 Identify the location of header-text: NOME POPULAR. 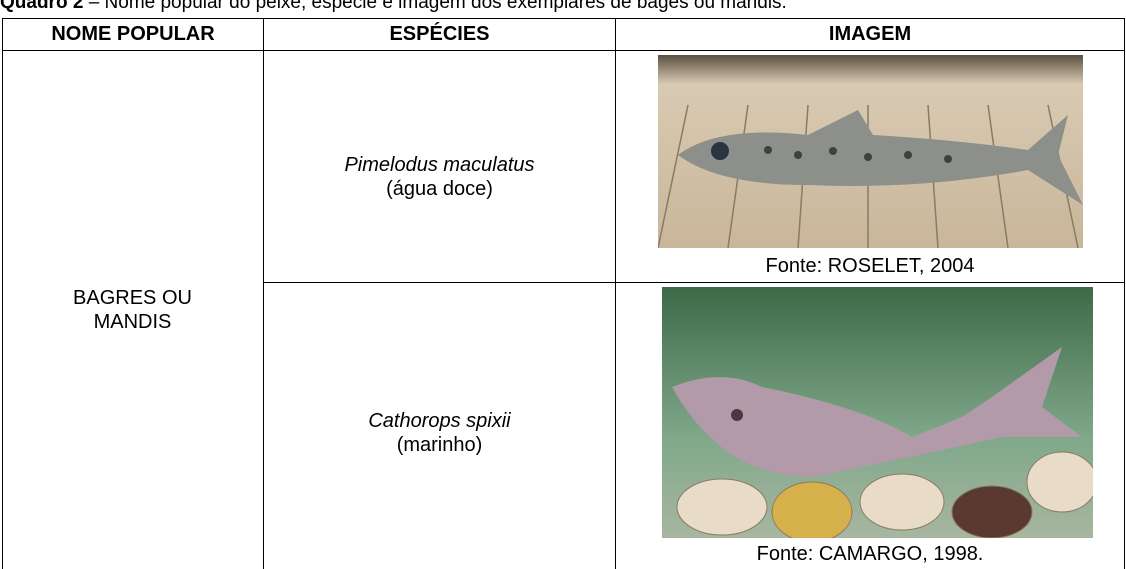
(133, 34).